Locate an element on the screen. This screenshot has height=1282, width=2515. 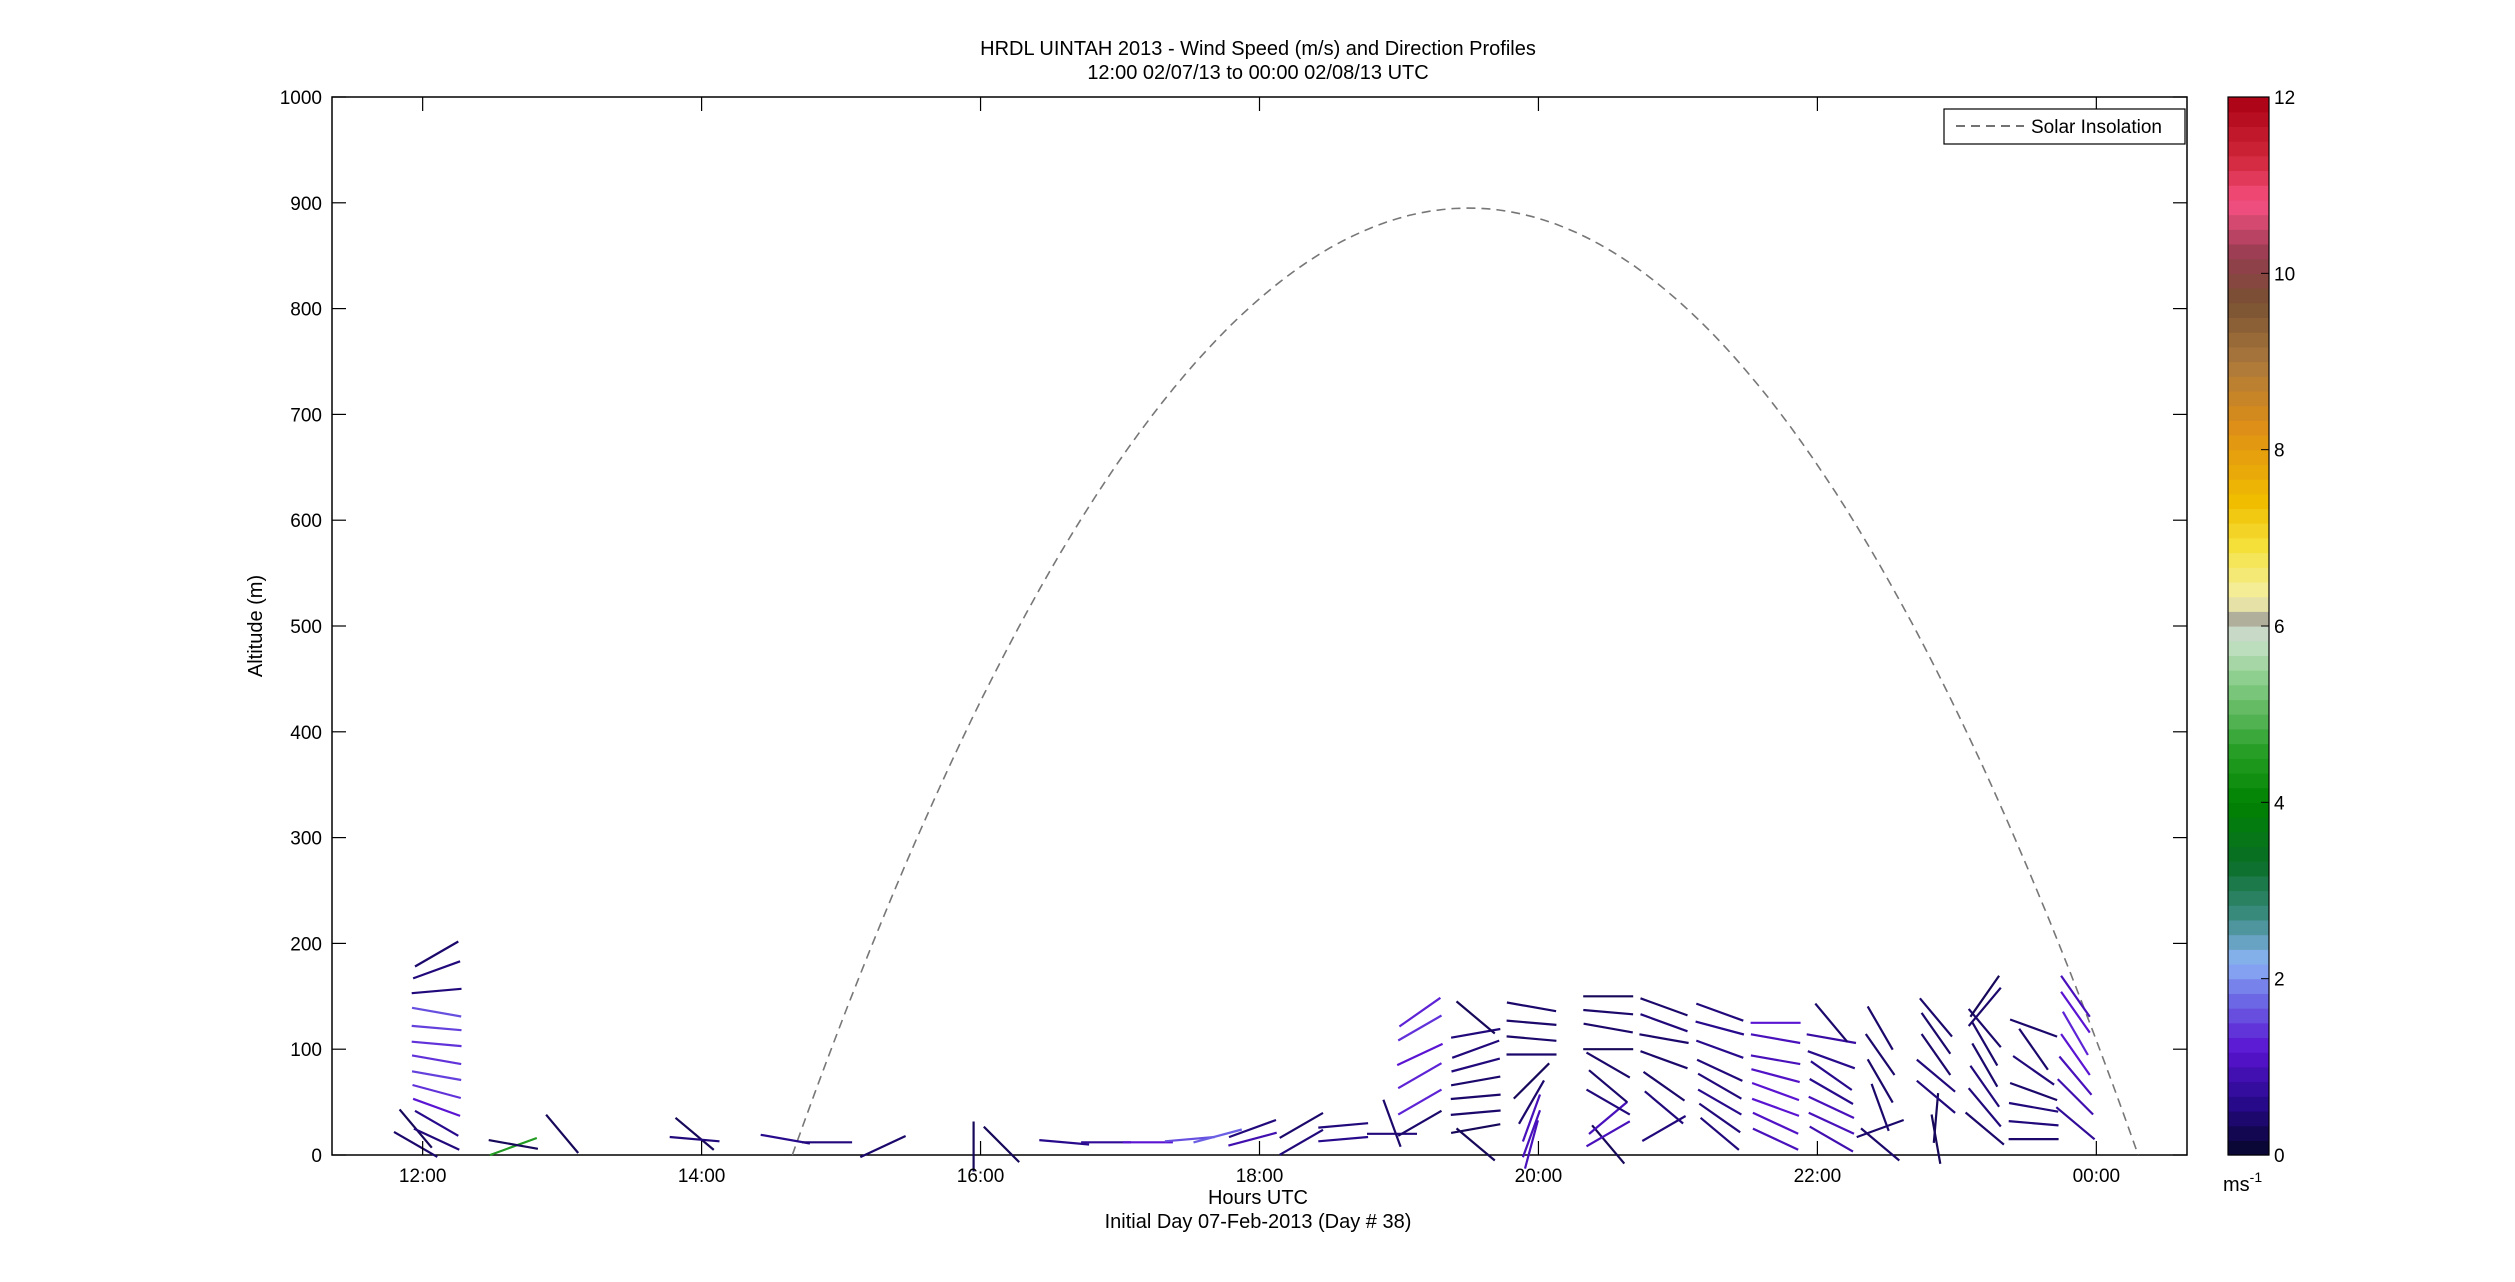
colorbar-tick-label: 2 is located at coordinates (2279, 980).